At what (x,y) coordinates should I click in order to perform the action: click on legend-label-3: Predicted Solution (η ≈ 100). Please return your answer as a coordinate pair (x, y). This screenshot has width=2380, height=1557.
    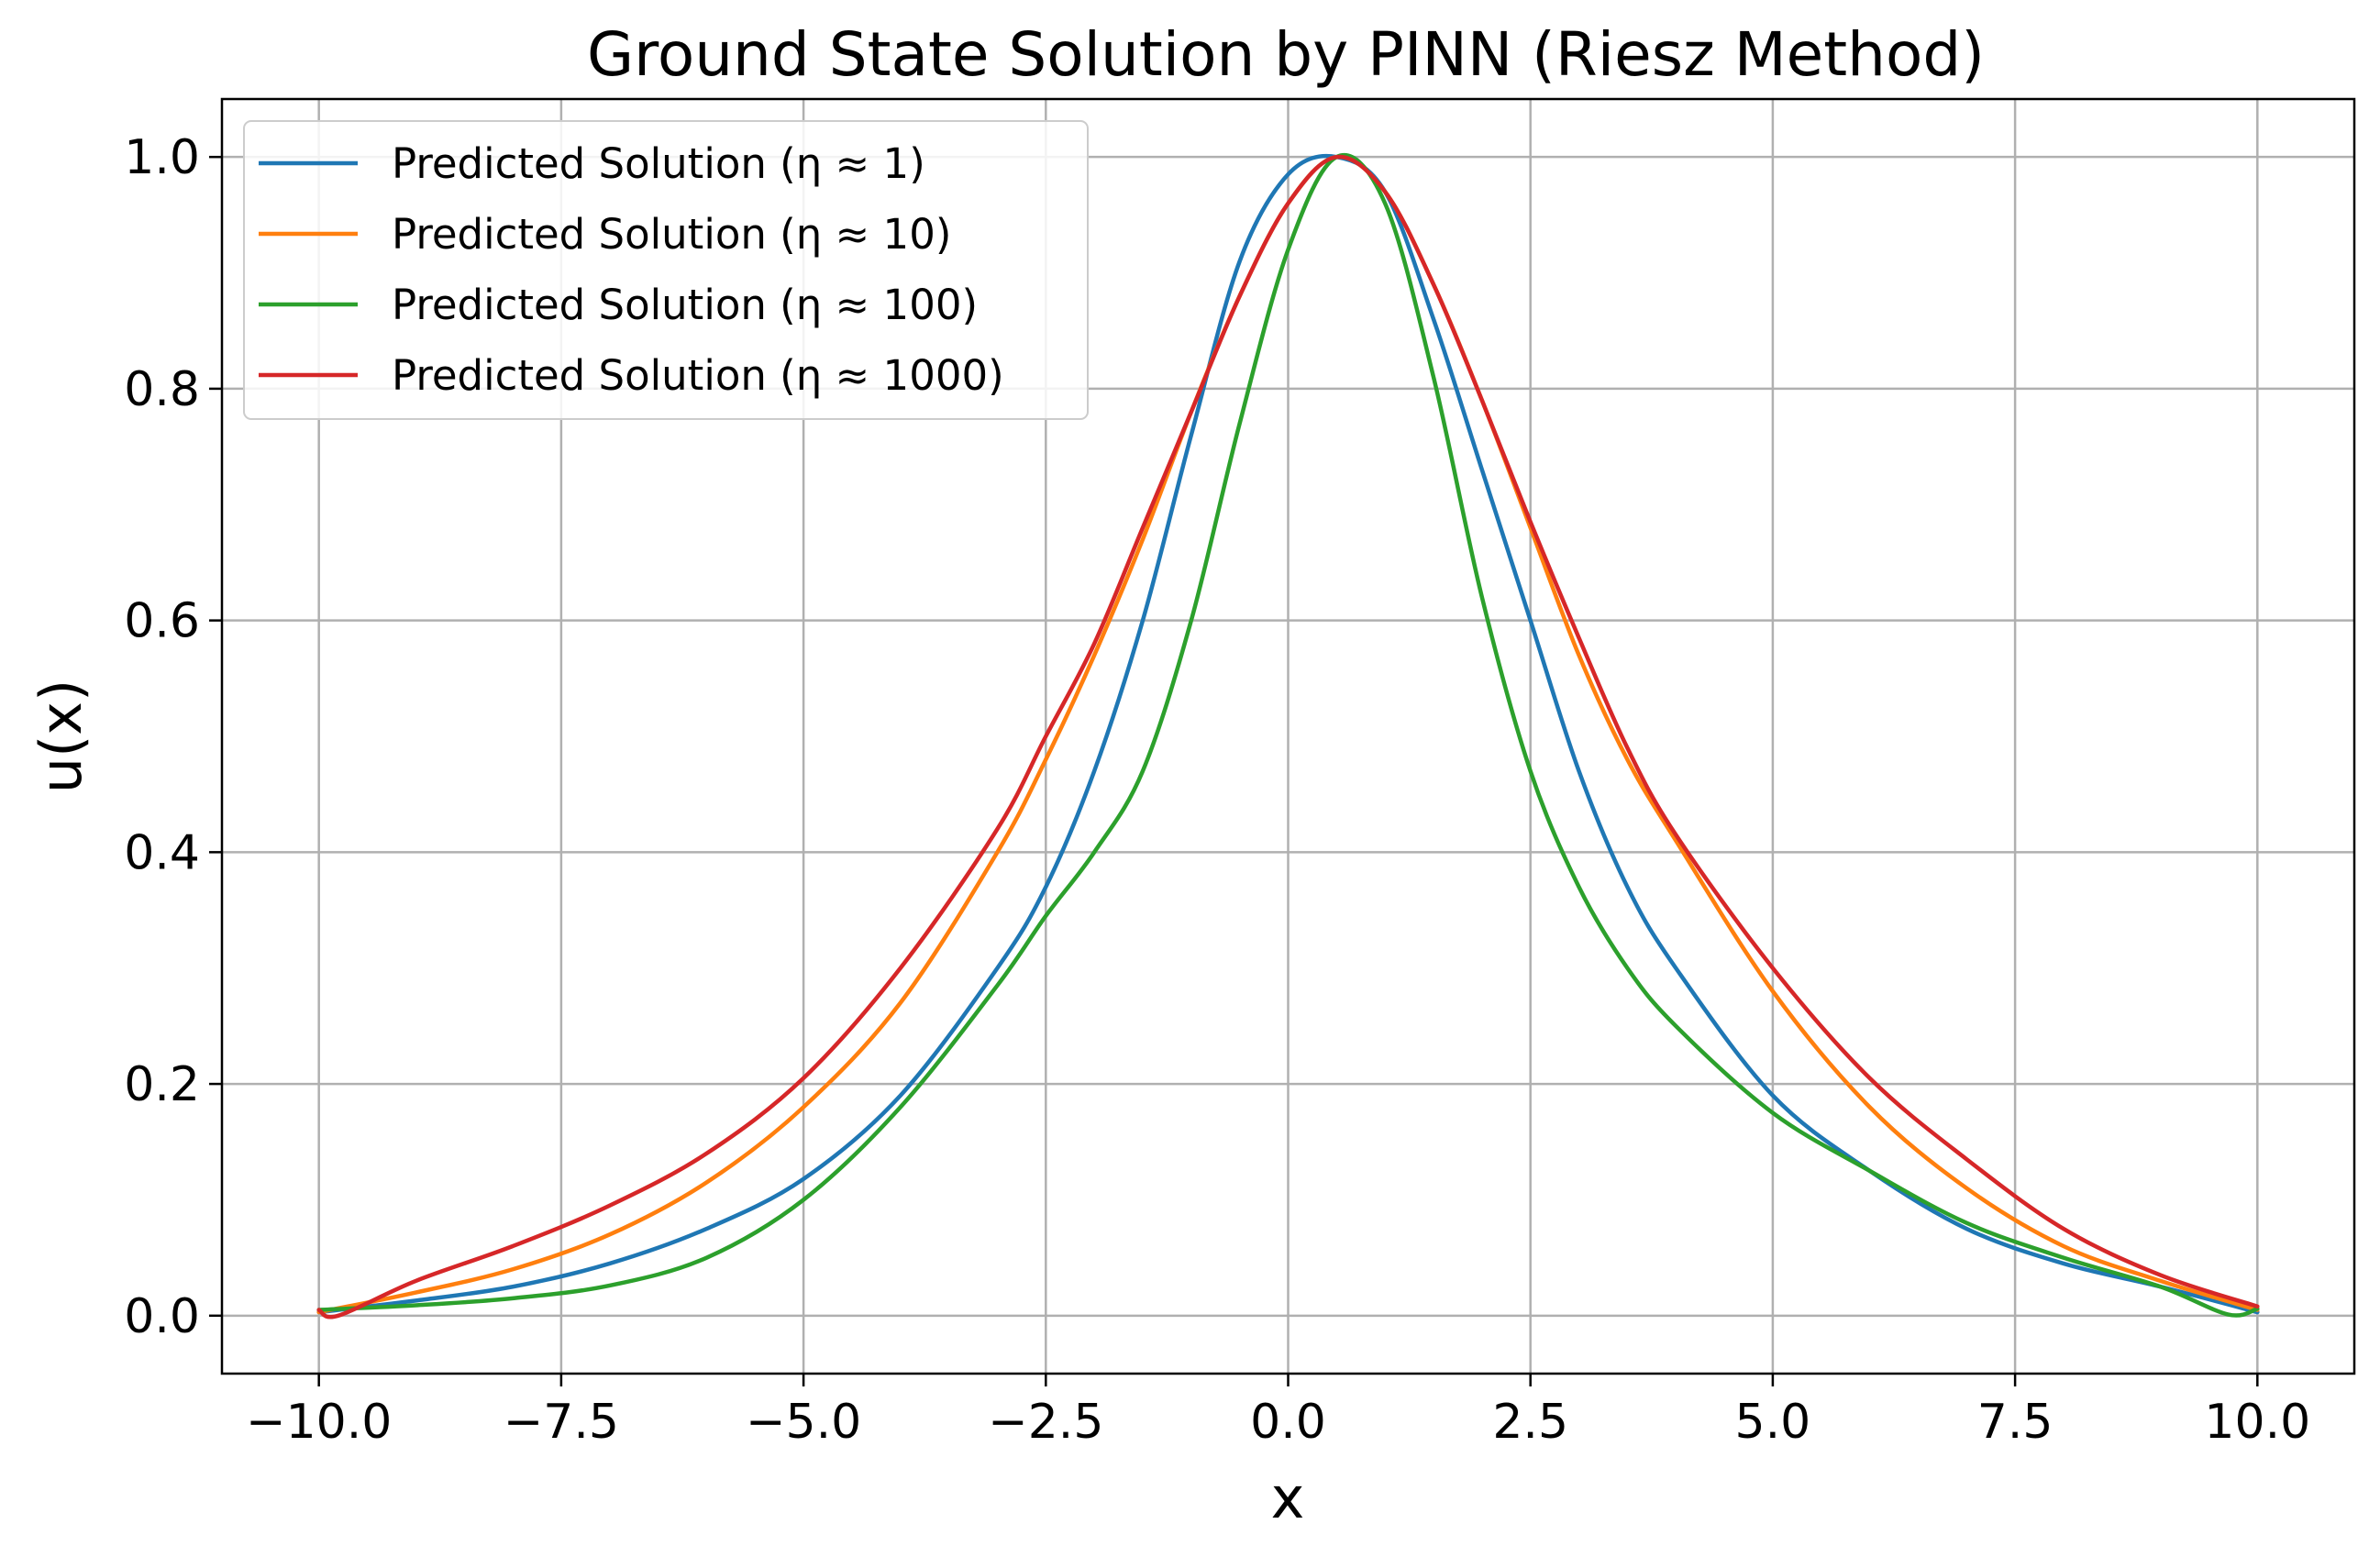
    Looking at the image, I should click on (685, 305).